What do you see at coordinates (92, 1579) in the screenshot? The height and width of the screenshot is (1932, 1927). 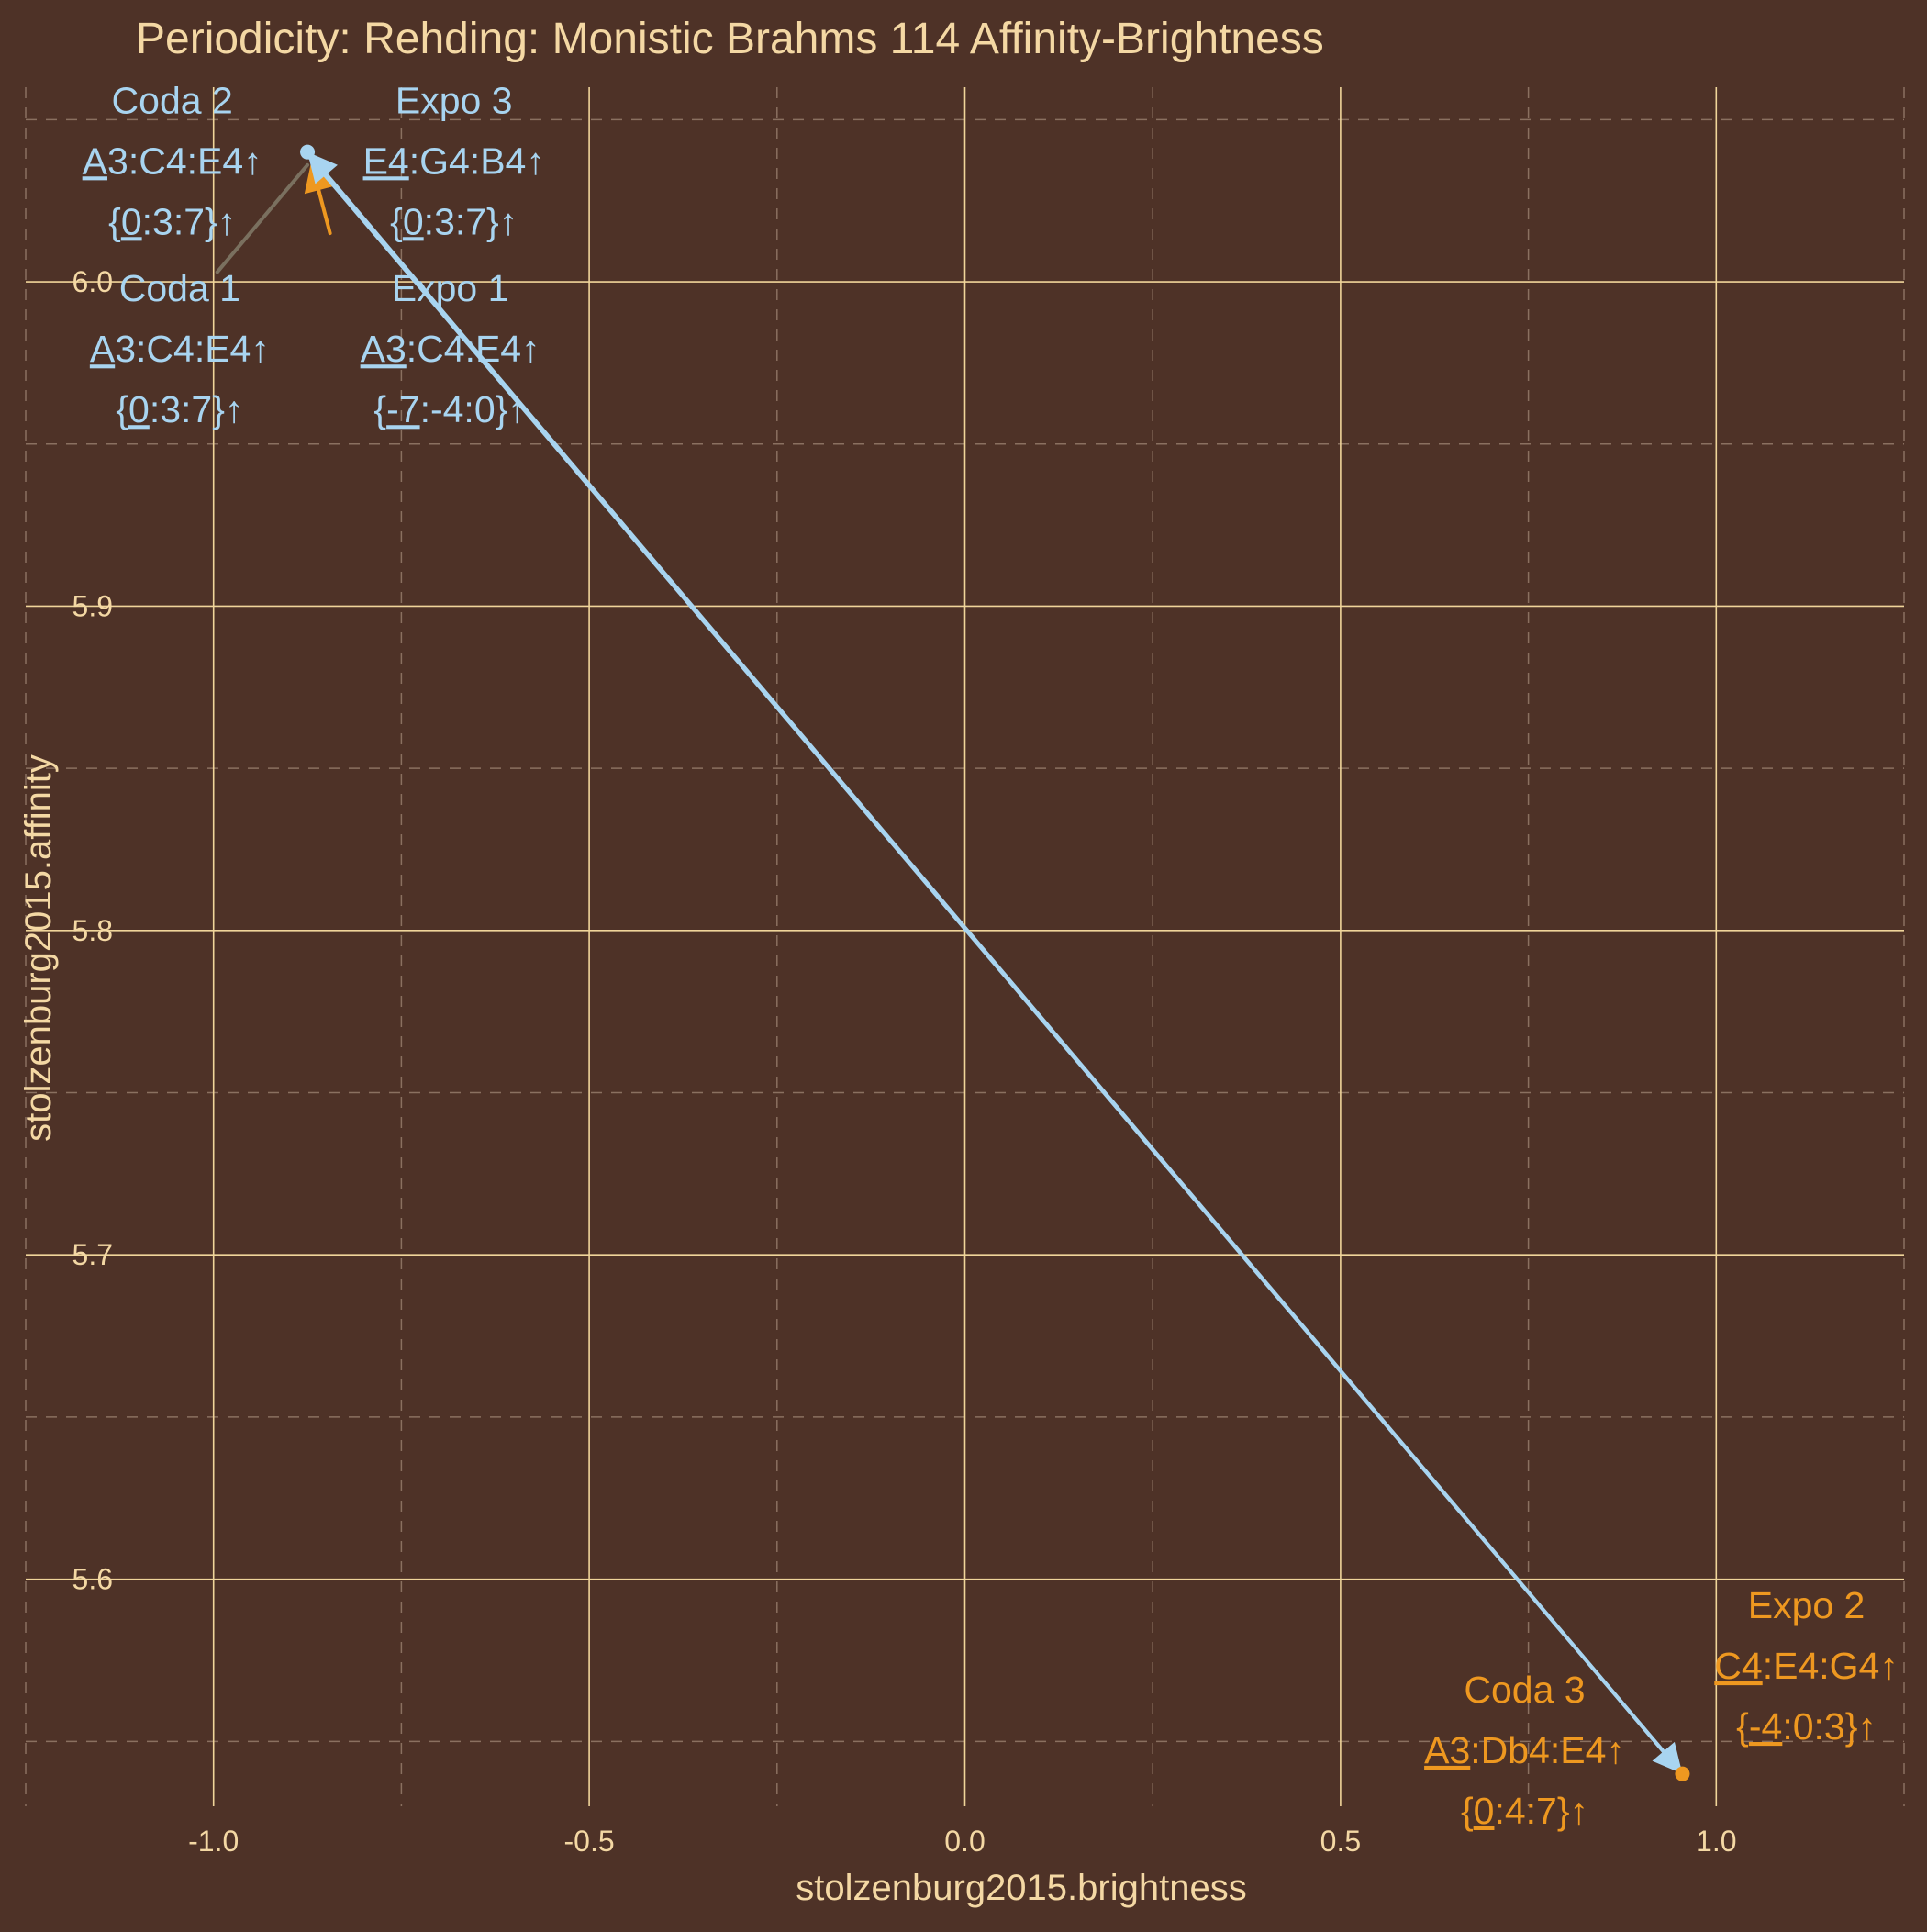 I see `y-tick-label: 5.6` at bounding box center [92, 1579].